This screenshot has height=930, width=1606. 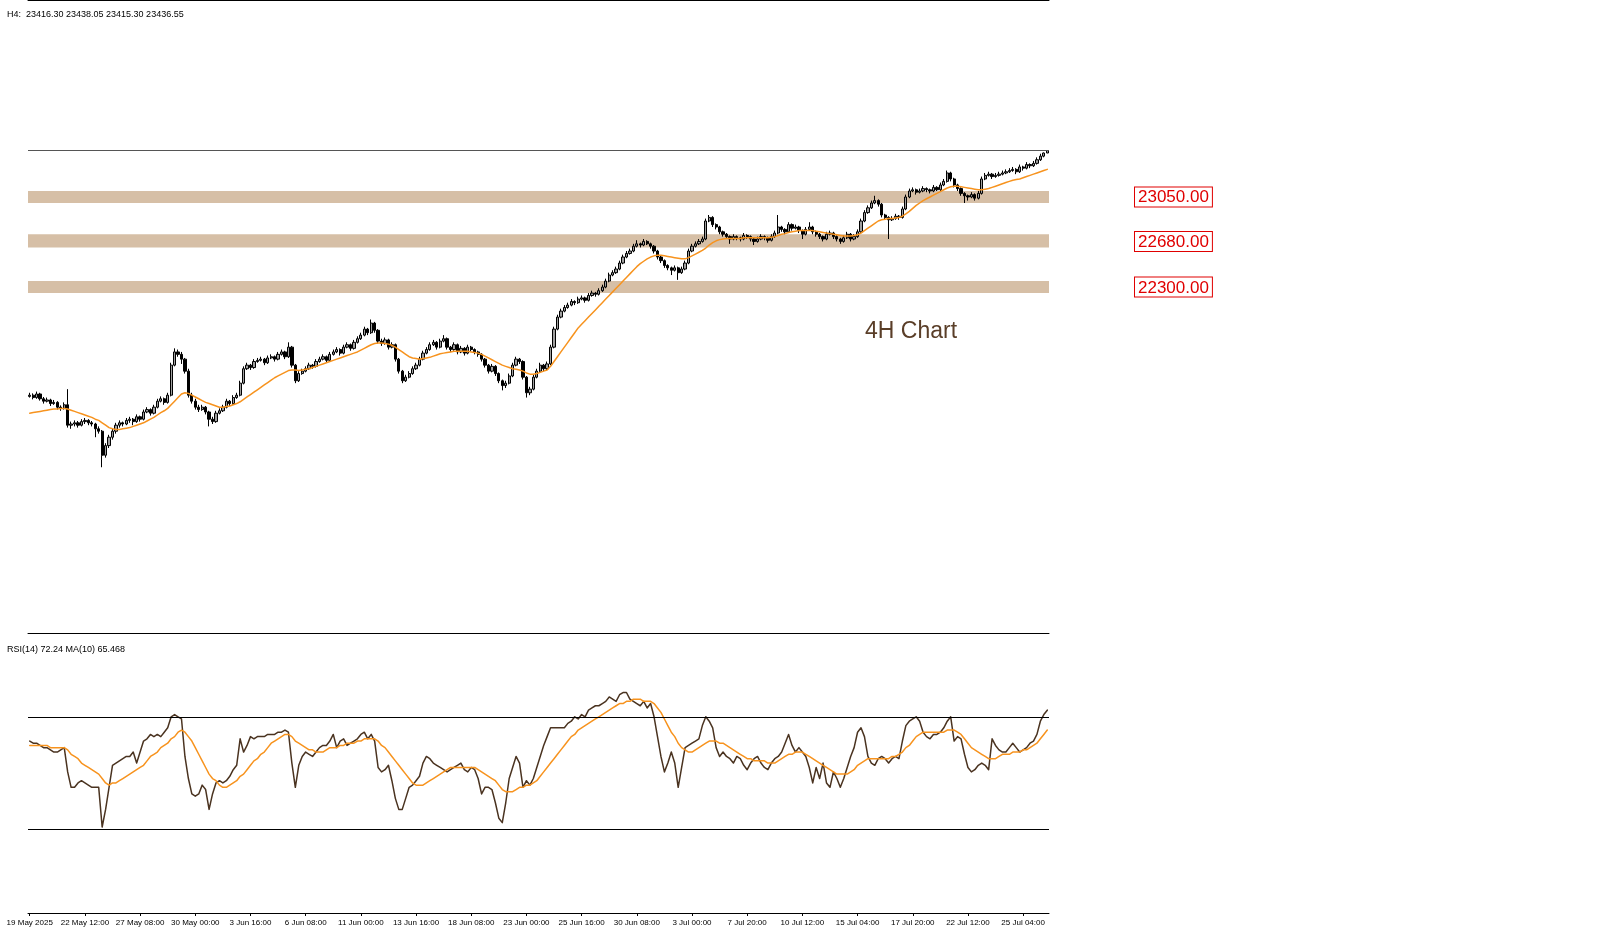 I want to click on y-tick-label: 22300.00, so click(x=1173, y=287).